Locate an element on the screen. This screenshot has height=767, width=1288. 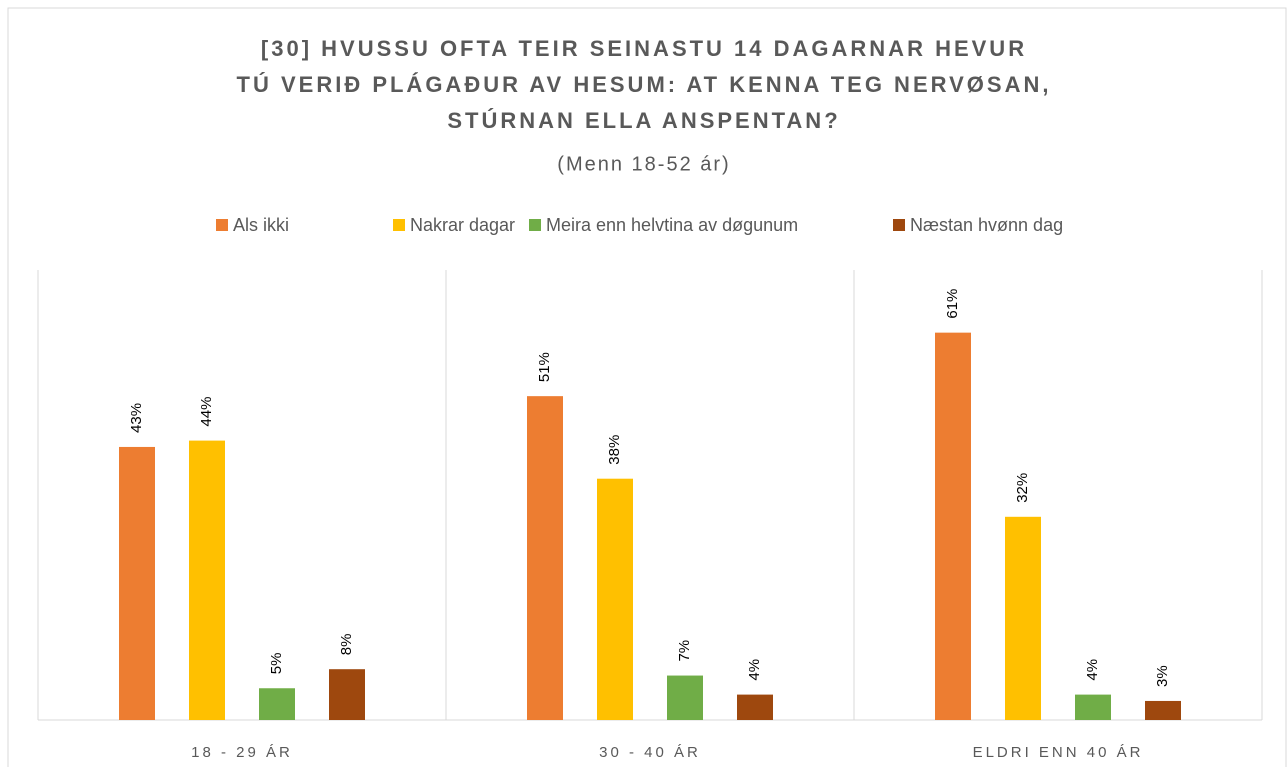
legend-label: Næstan hvønn dag is located at coordinates (986, 225).